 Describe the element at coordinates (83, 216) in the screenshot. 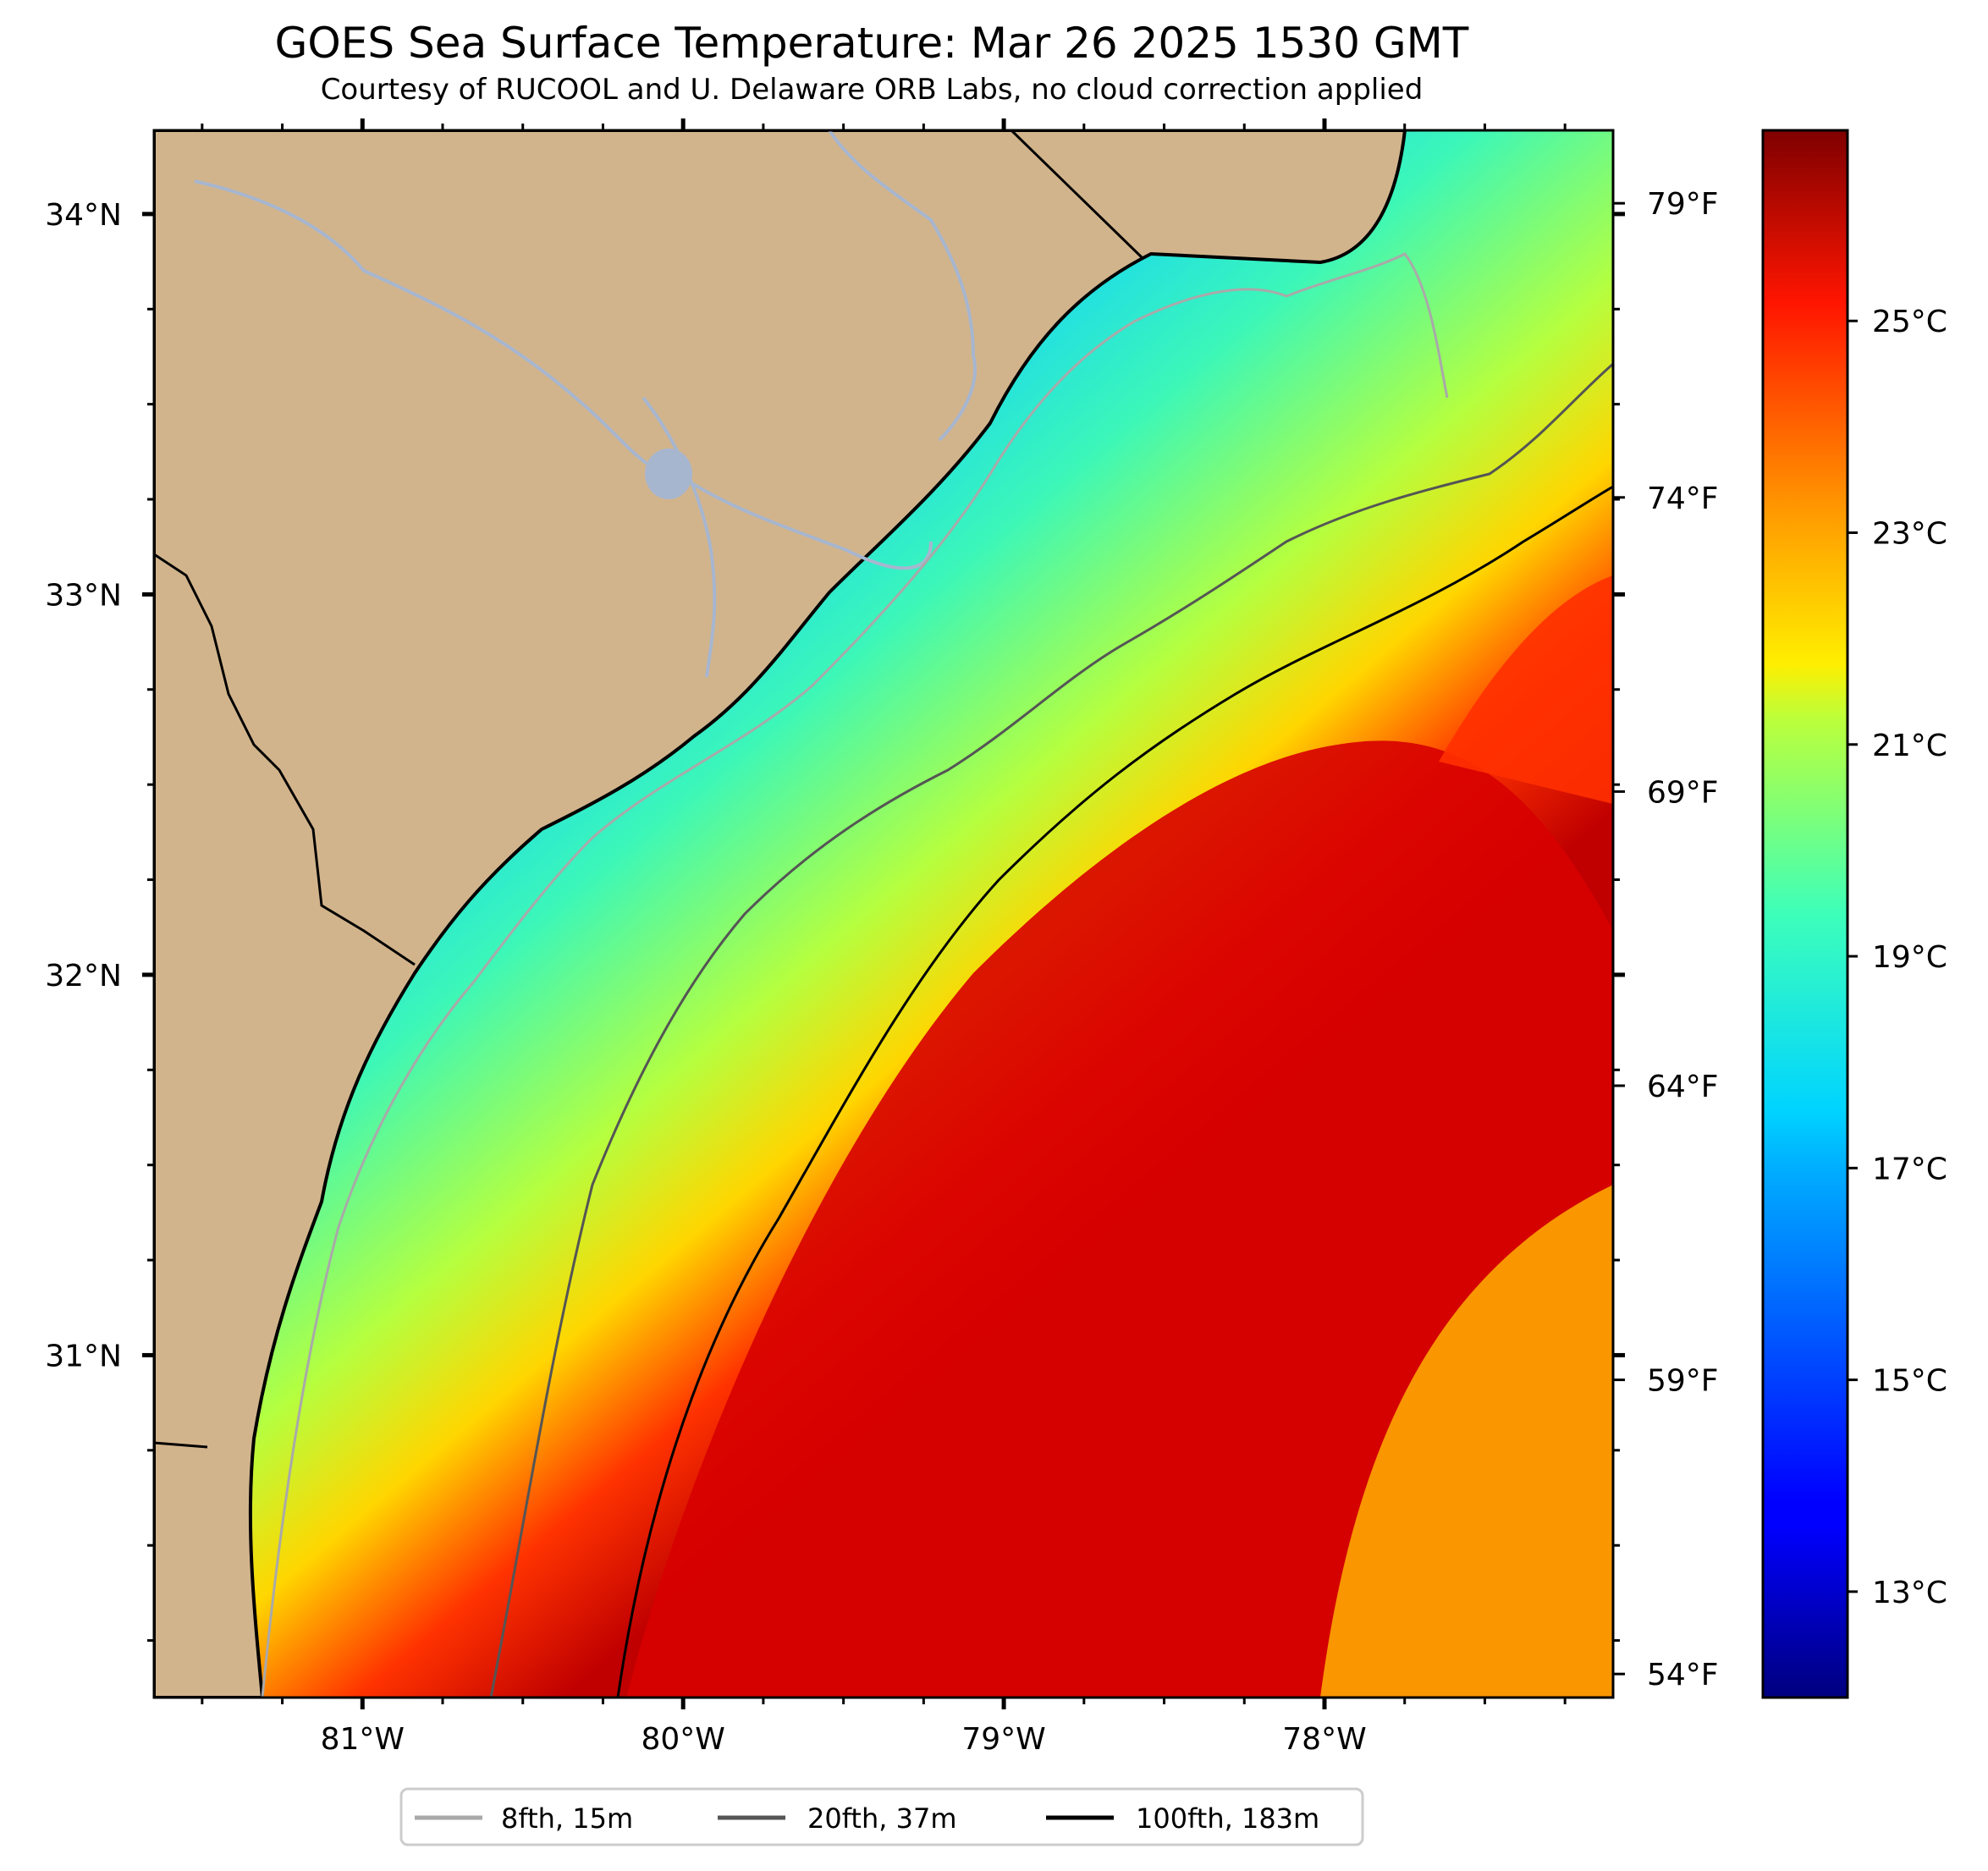

I see `lat-tick-label: 34°N` at that location.